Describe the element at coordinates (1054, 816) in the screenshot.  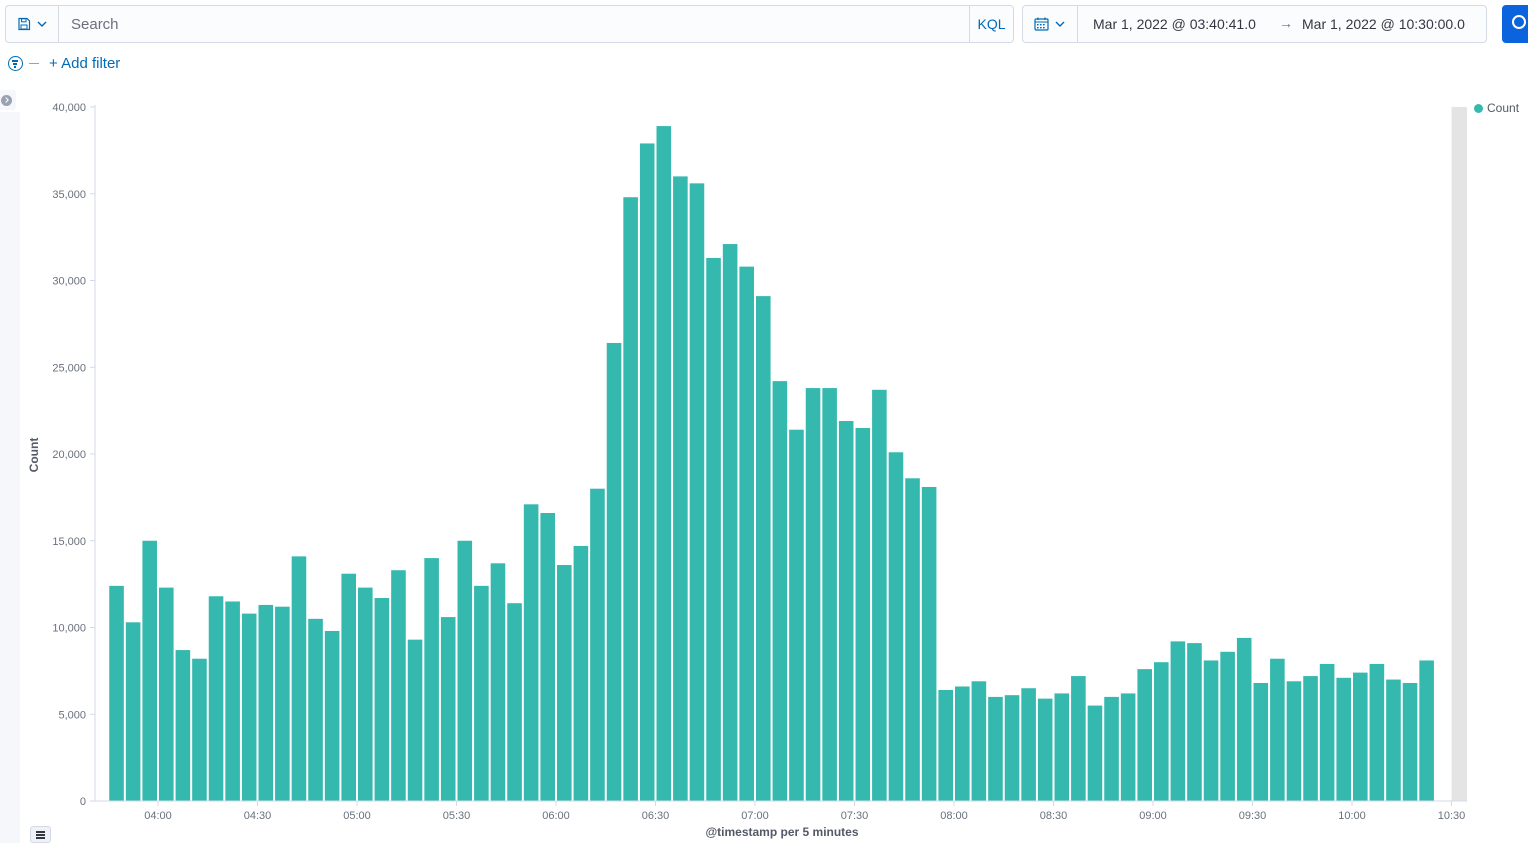
I see `x-tick-label: 08:30` at that location.